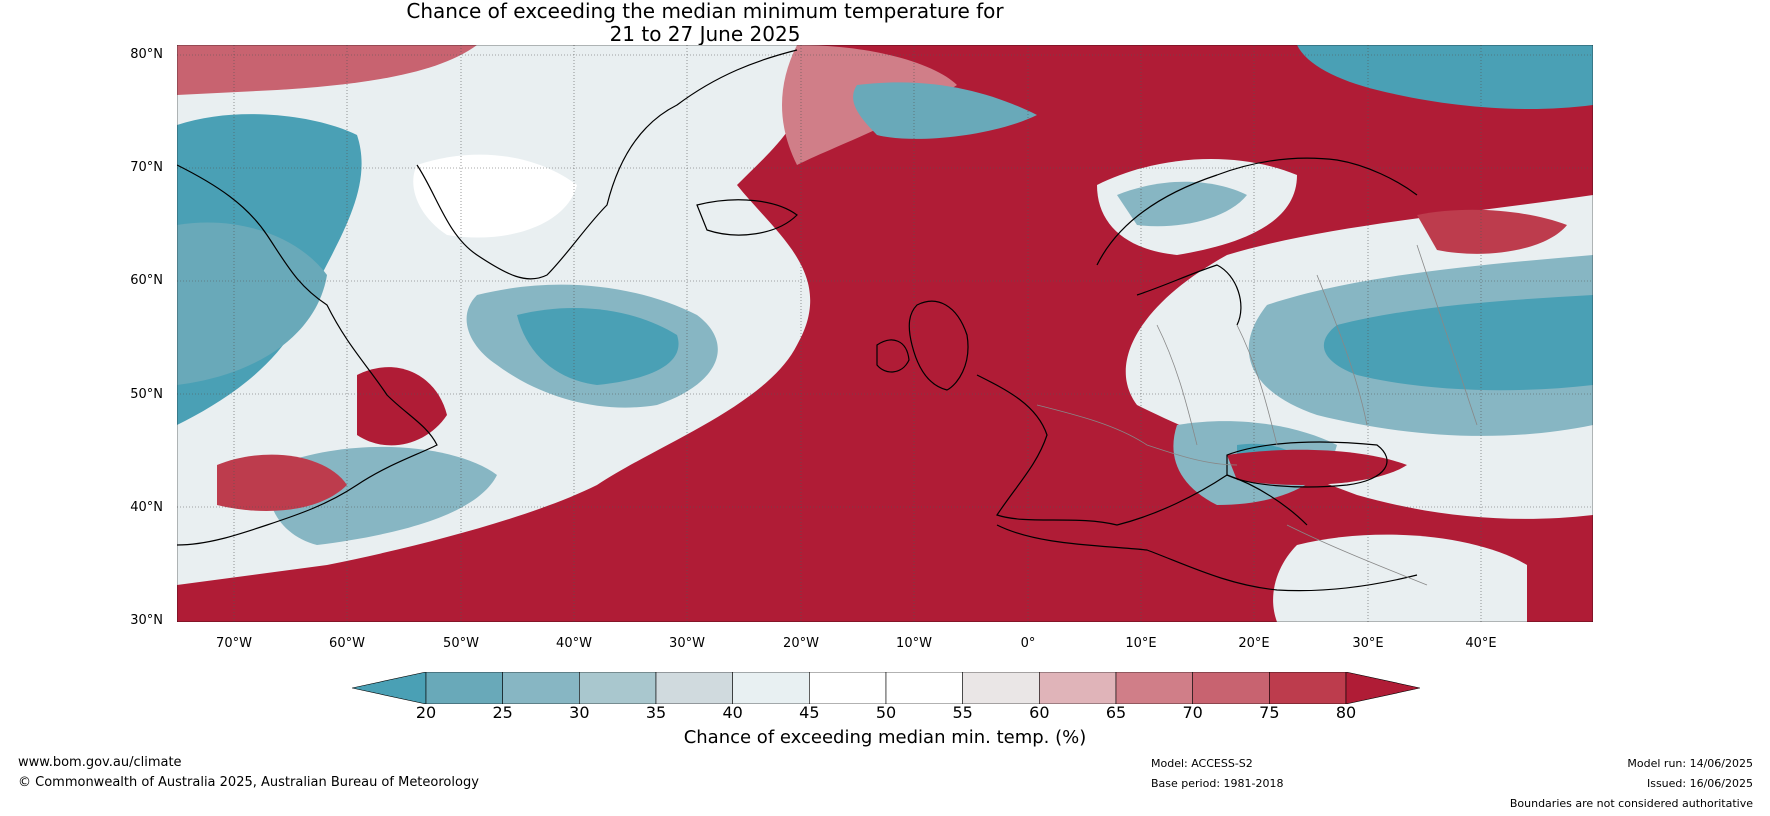 The height and width of the screenshot is (816, 1770). Describe the element at coordinates (461, 643) in the screenshot. I see `lon-label-50w: 50°W` at that location.